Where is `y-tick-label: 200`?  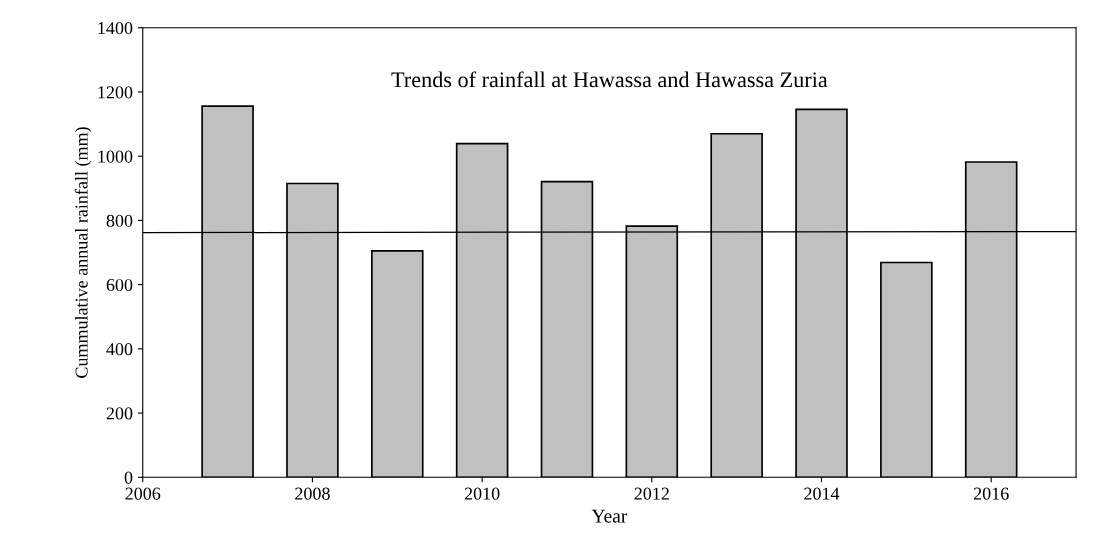 y-tick-label: 200 is located at coordinates (119, 413).